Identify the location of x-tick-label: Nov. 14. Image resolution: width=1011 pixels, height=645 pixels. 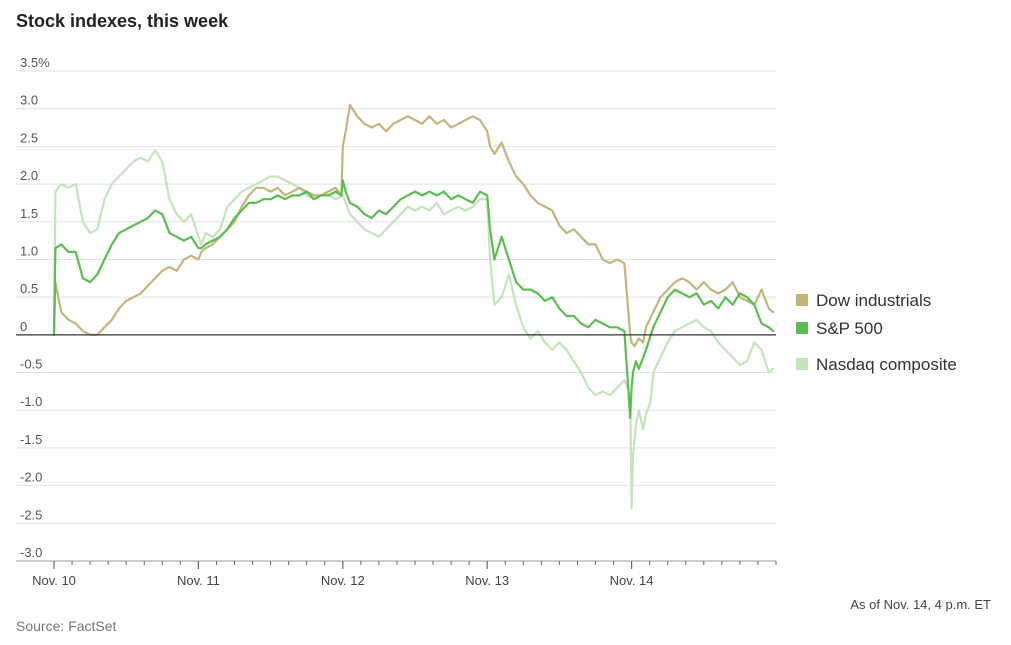
(632, 580).